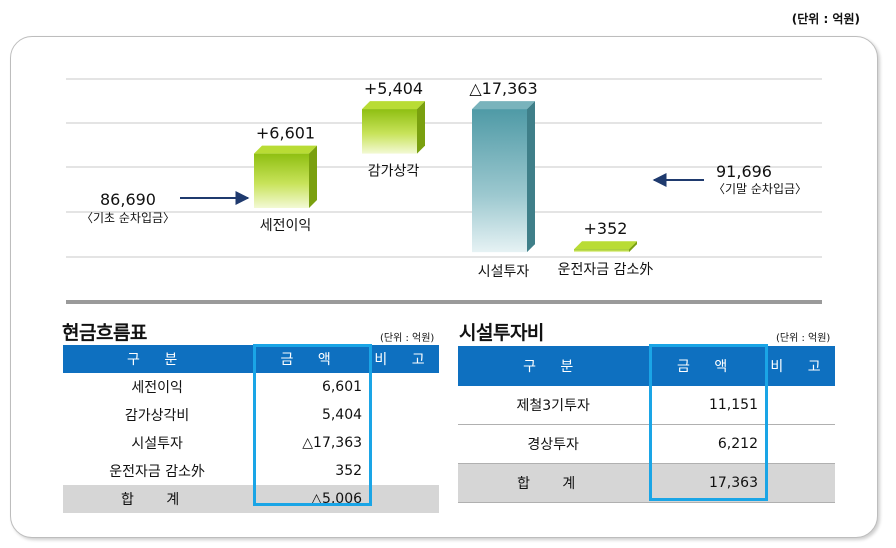 The image size is (896, 548). What do you see at coordinates (251, 415) in the screenshot?
I see `table-row: 감가상각비 5,404` at bounding box center [251, 415].